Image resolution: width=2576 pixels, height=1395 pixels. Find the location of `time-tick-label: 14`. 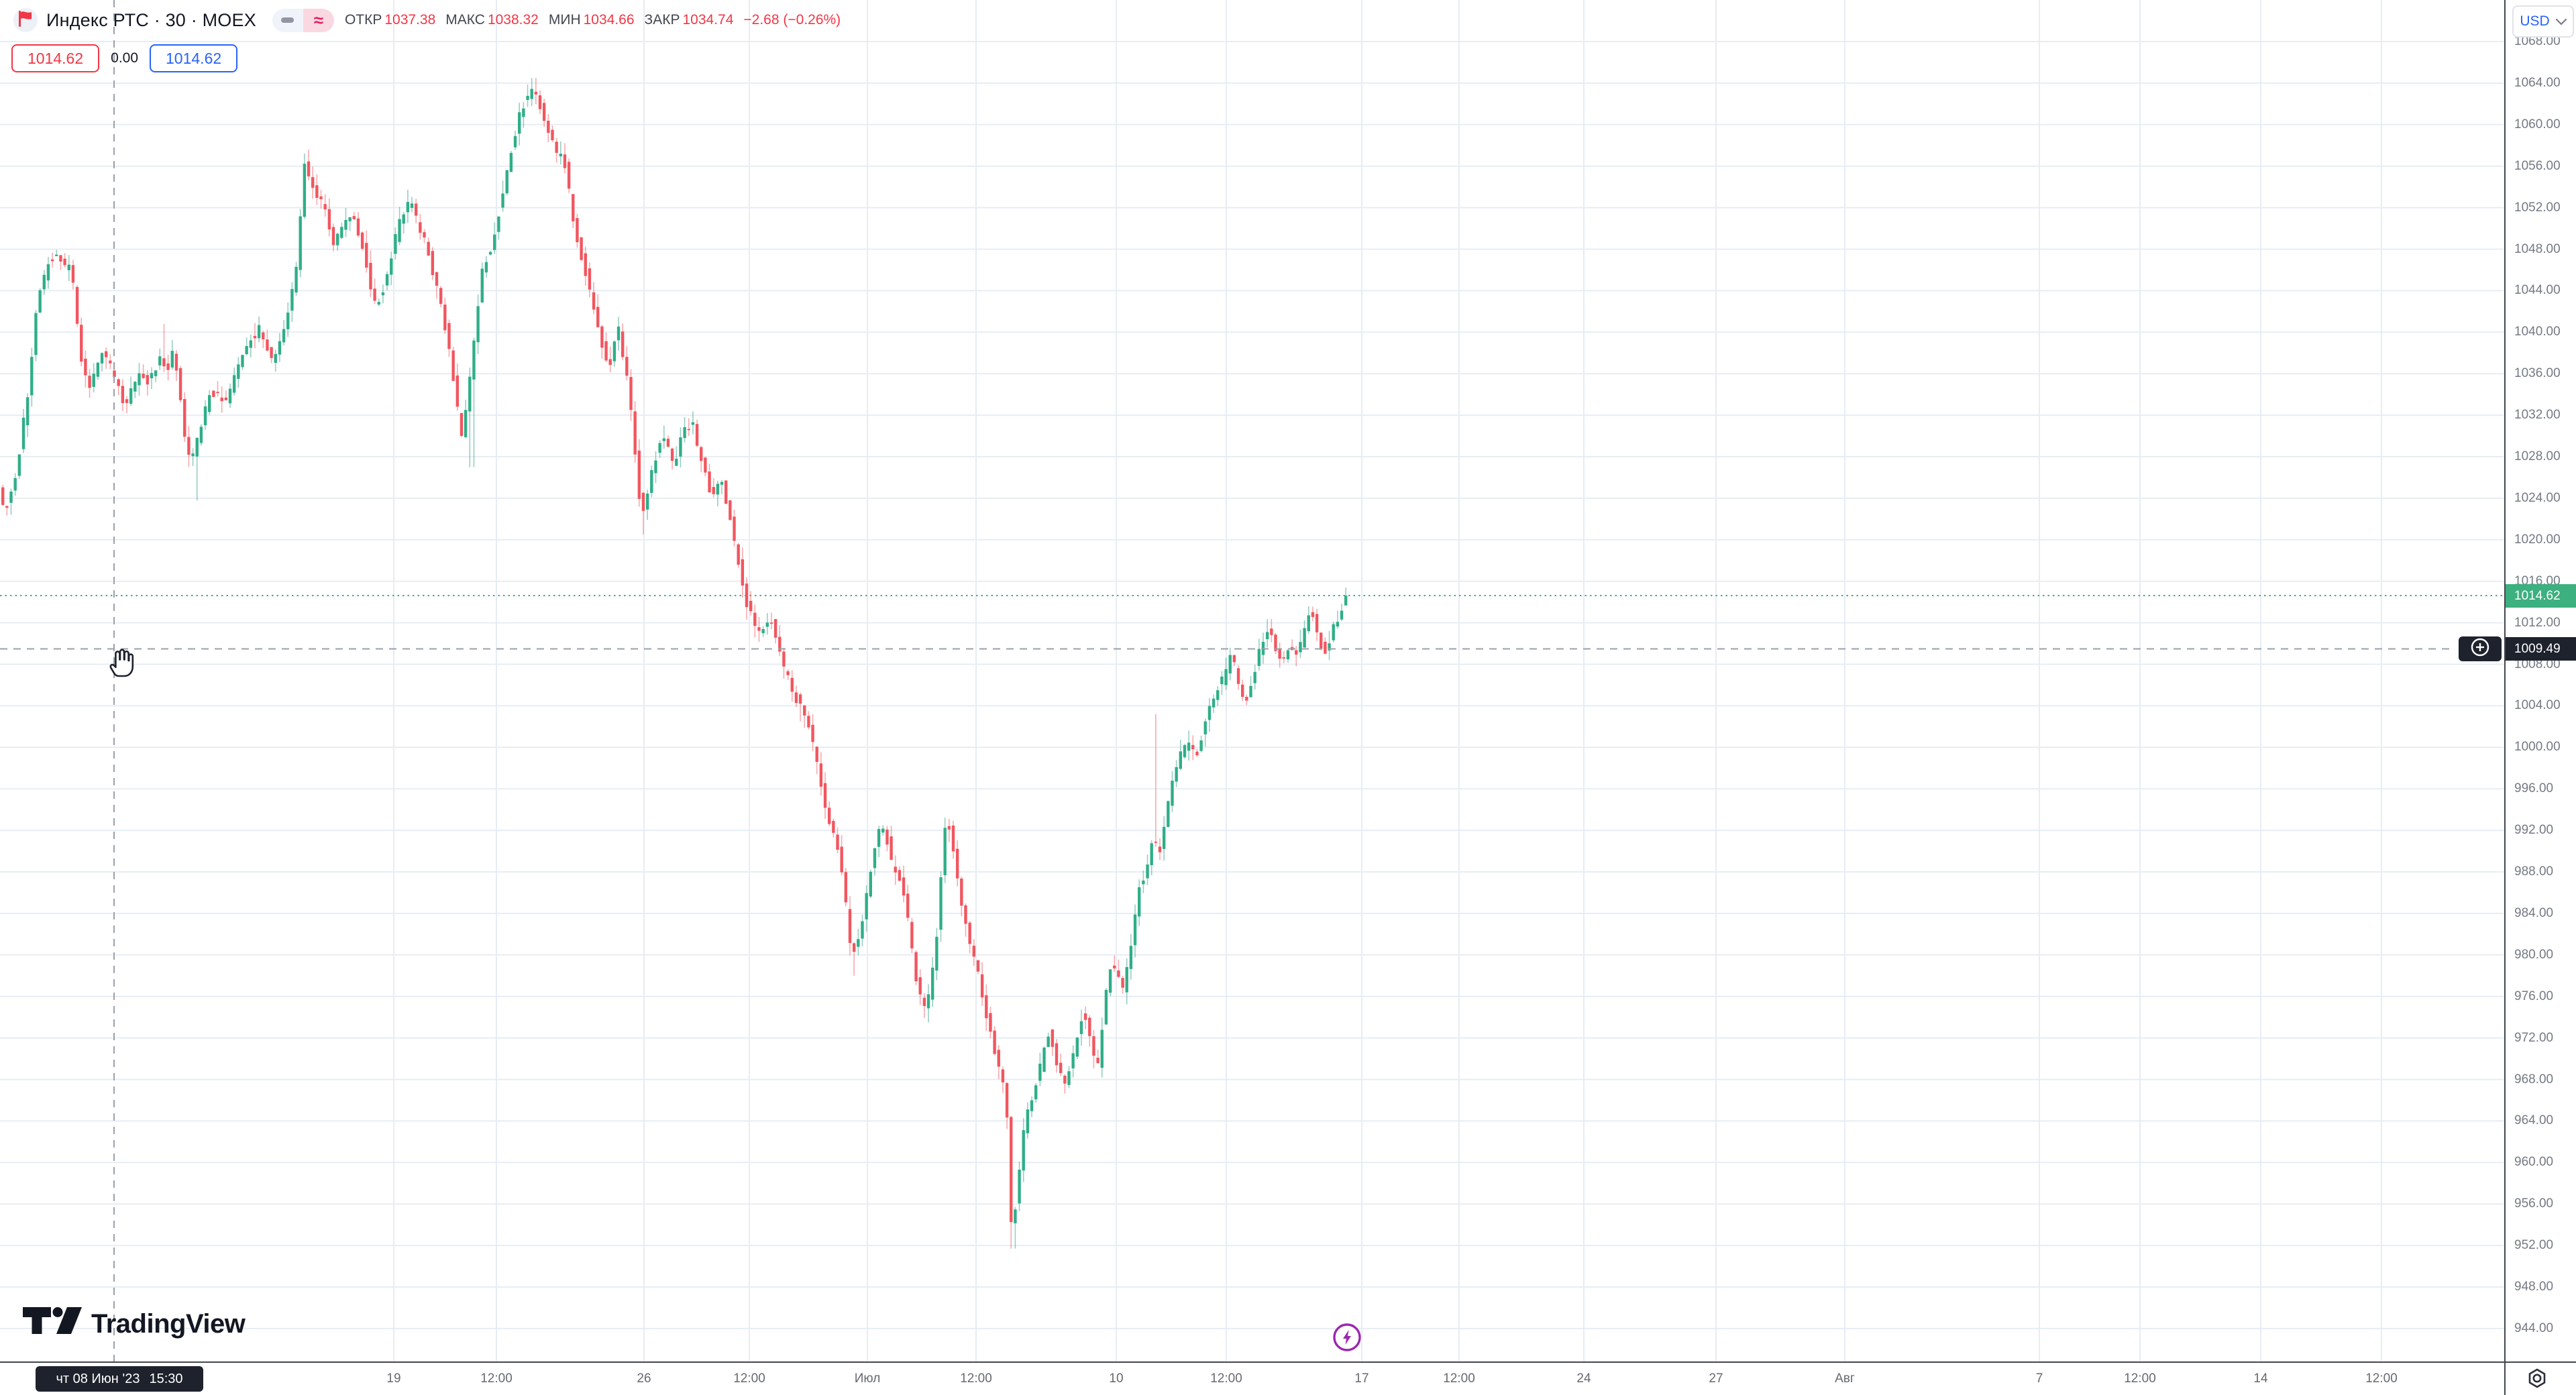

time-tick-label: 14 is located at coordinates (2260, 1379).